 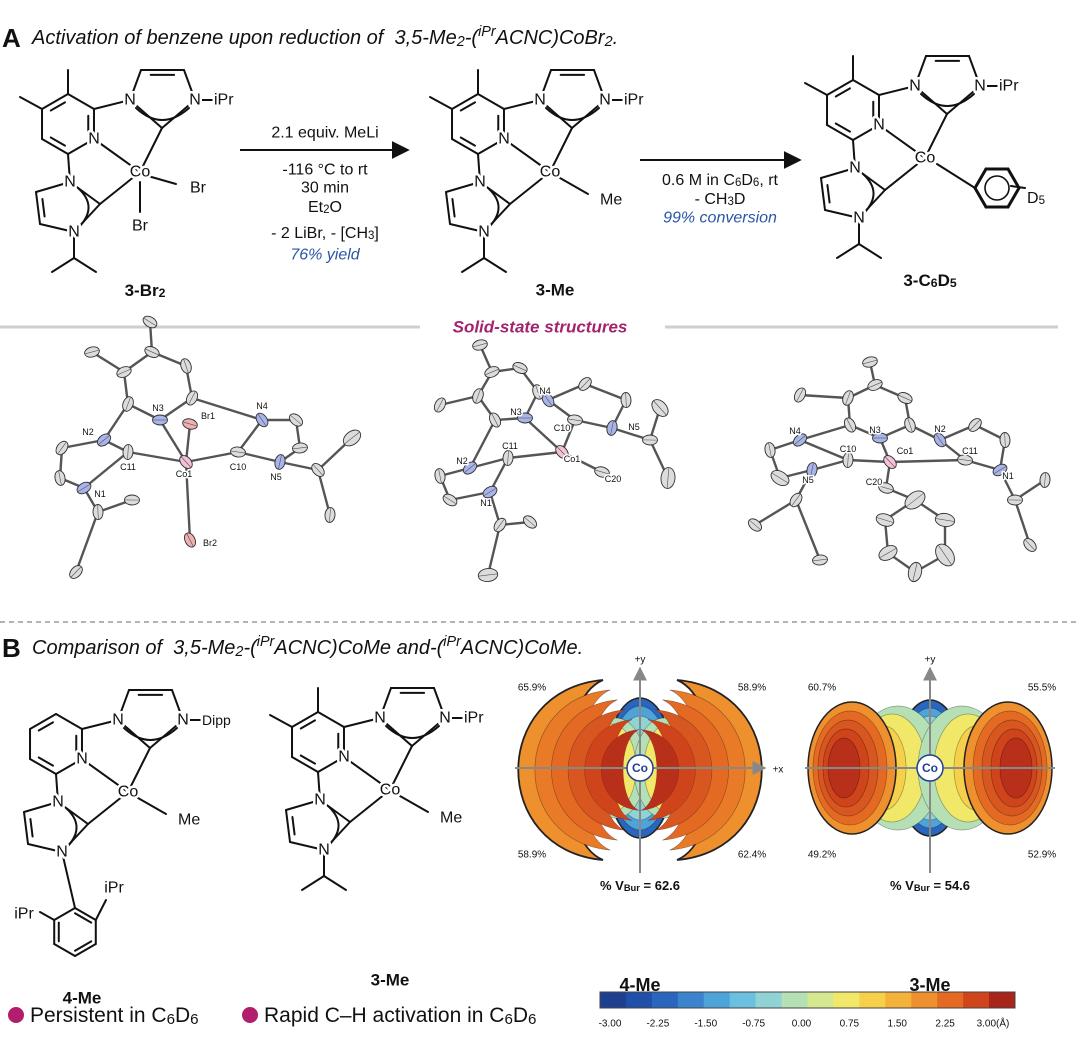 I want to click on atom-label: N1, so click(x=1008, y=476).